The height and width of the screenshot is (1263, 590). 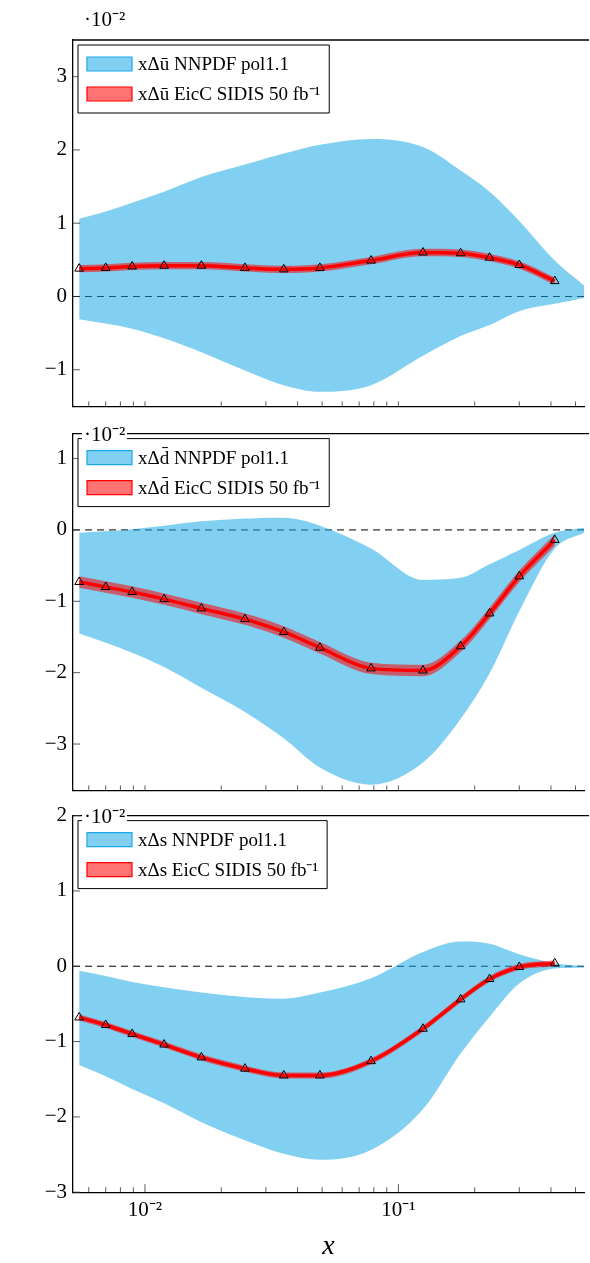 What do you see at coordinates (145, 1209) in the screenshot?
I see `x-tick-label: 10⁻²` at bounding box center [145, 1209].